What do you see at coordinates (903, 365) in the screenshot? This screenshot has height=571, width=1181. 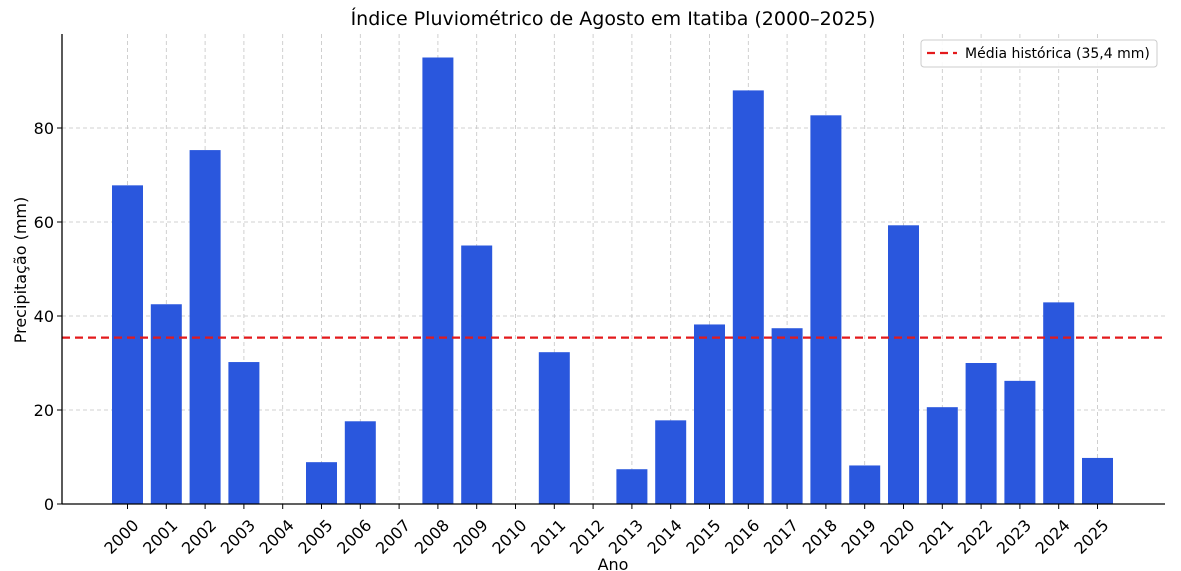 I see `bar-2020` at bounding box center [903, 365].